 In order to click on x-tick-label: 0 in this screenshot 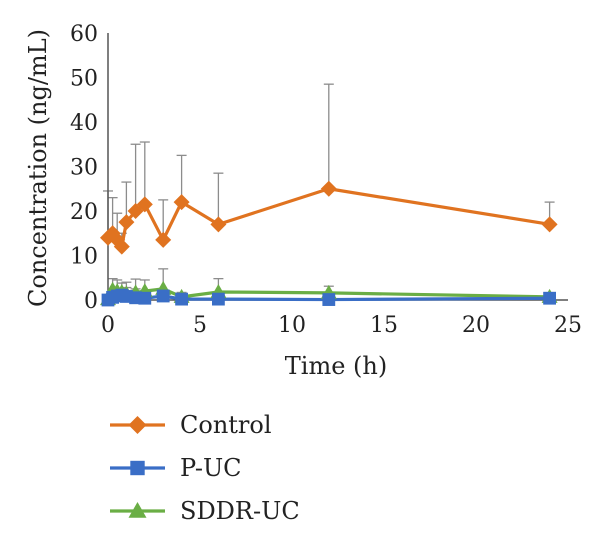, I will do `click(108, 325)`.